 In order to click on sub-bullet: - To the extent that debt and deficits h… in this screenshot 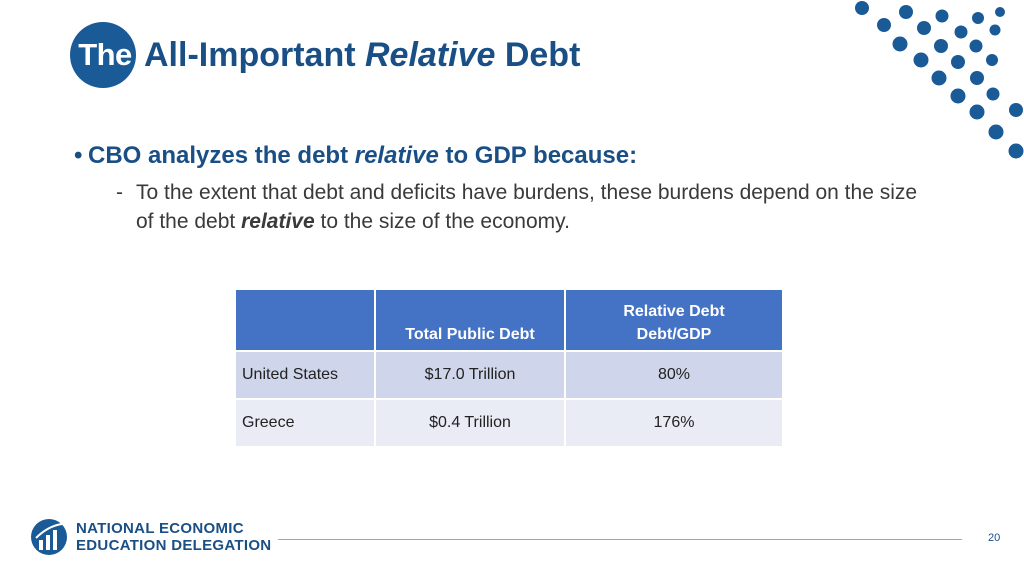, I will do `click(526, 207)`.